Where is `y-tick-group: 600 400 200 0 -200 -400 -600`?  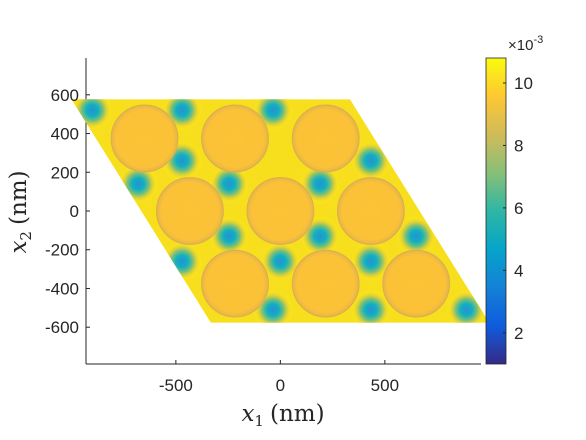 y-tick-group: 600 400 200 0 -200 -400 -600 is located at coordinates (67, 211).